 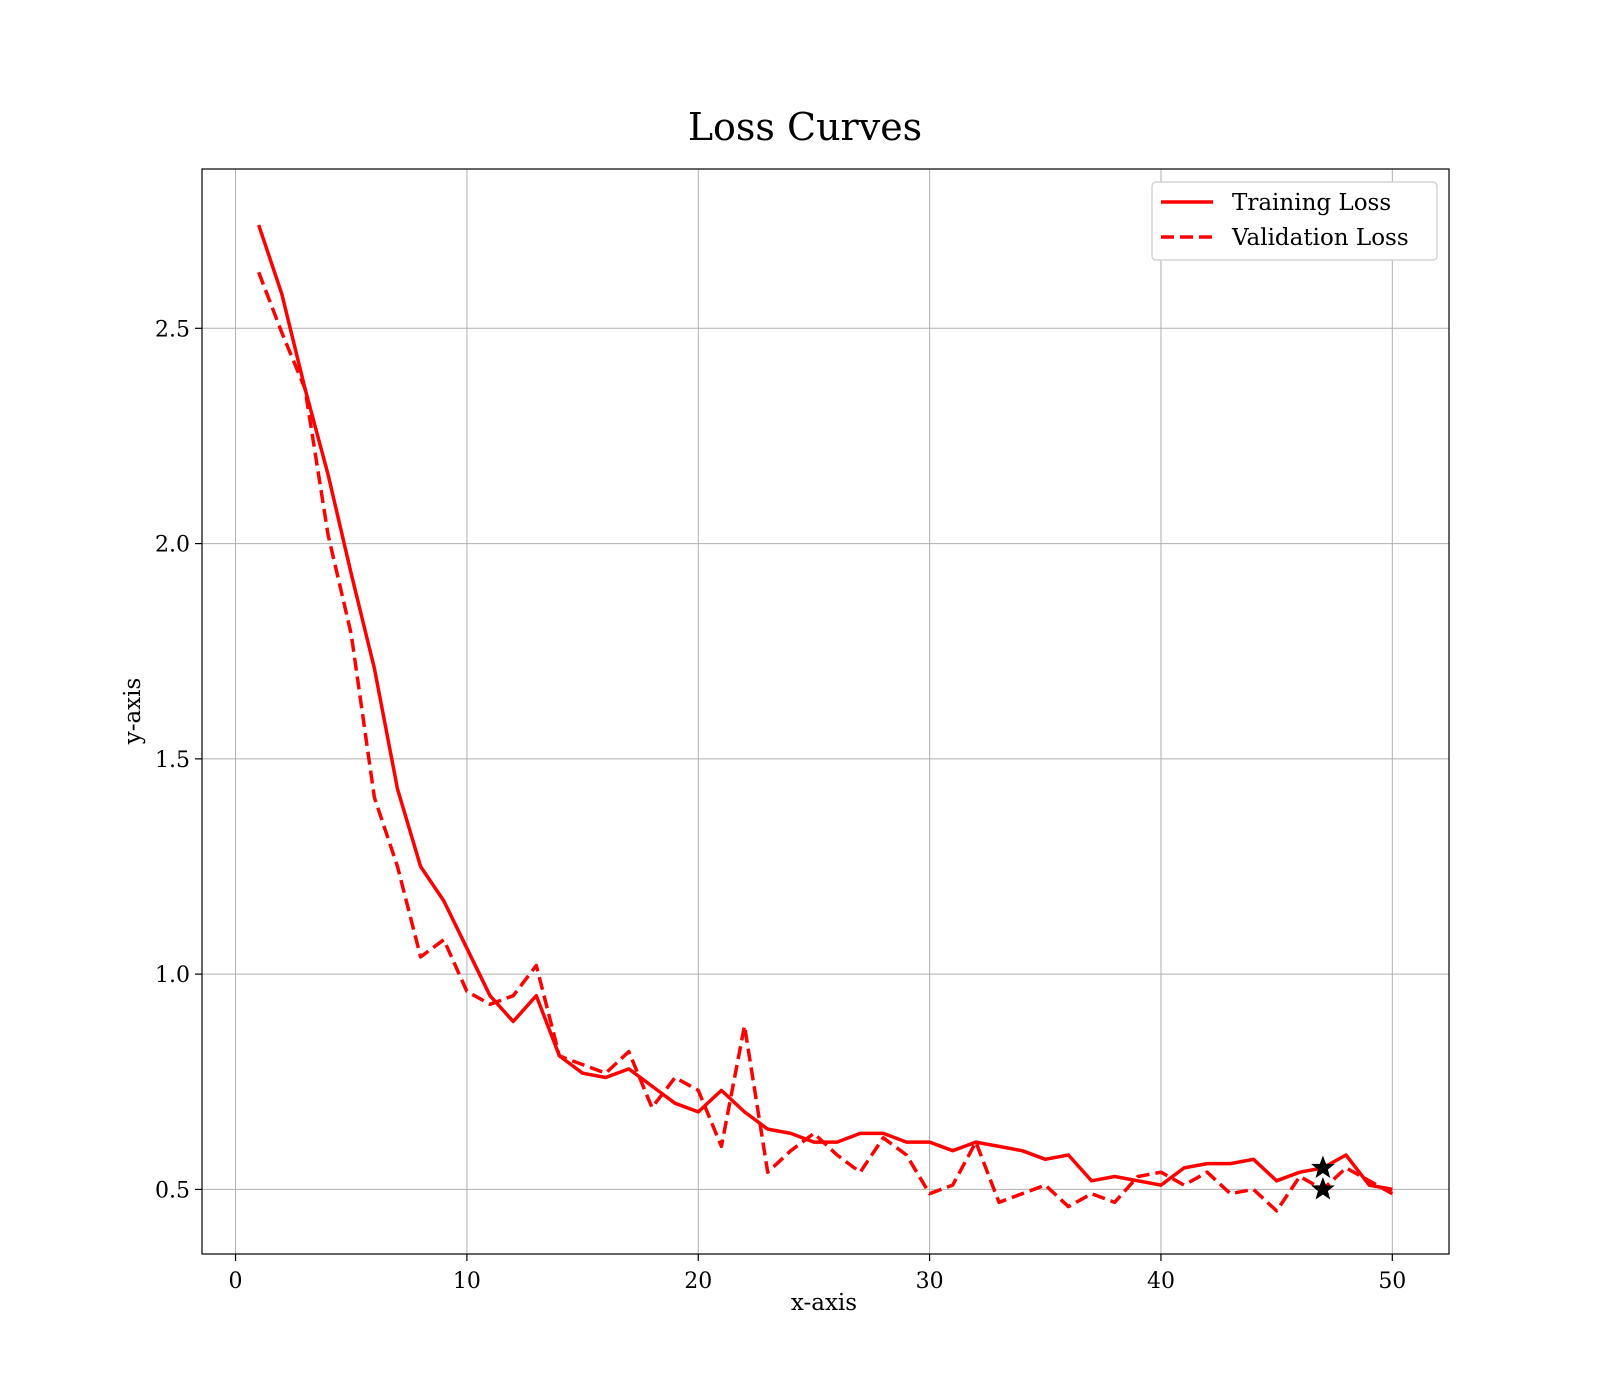 I want to click on legend: Training Loss Validation Loss, so click(x=1294, y=221).